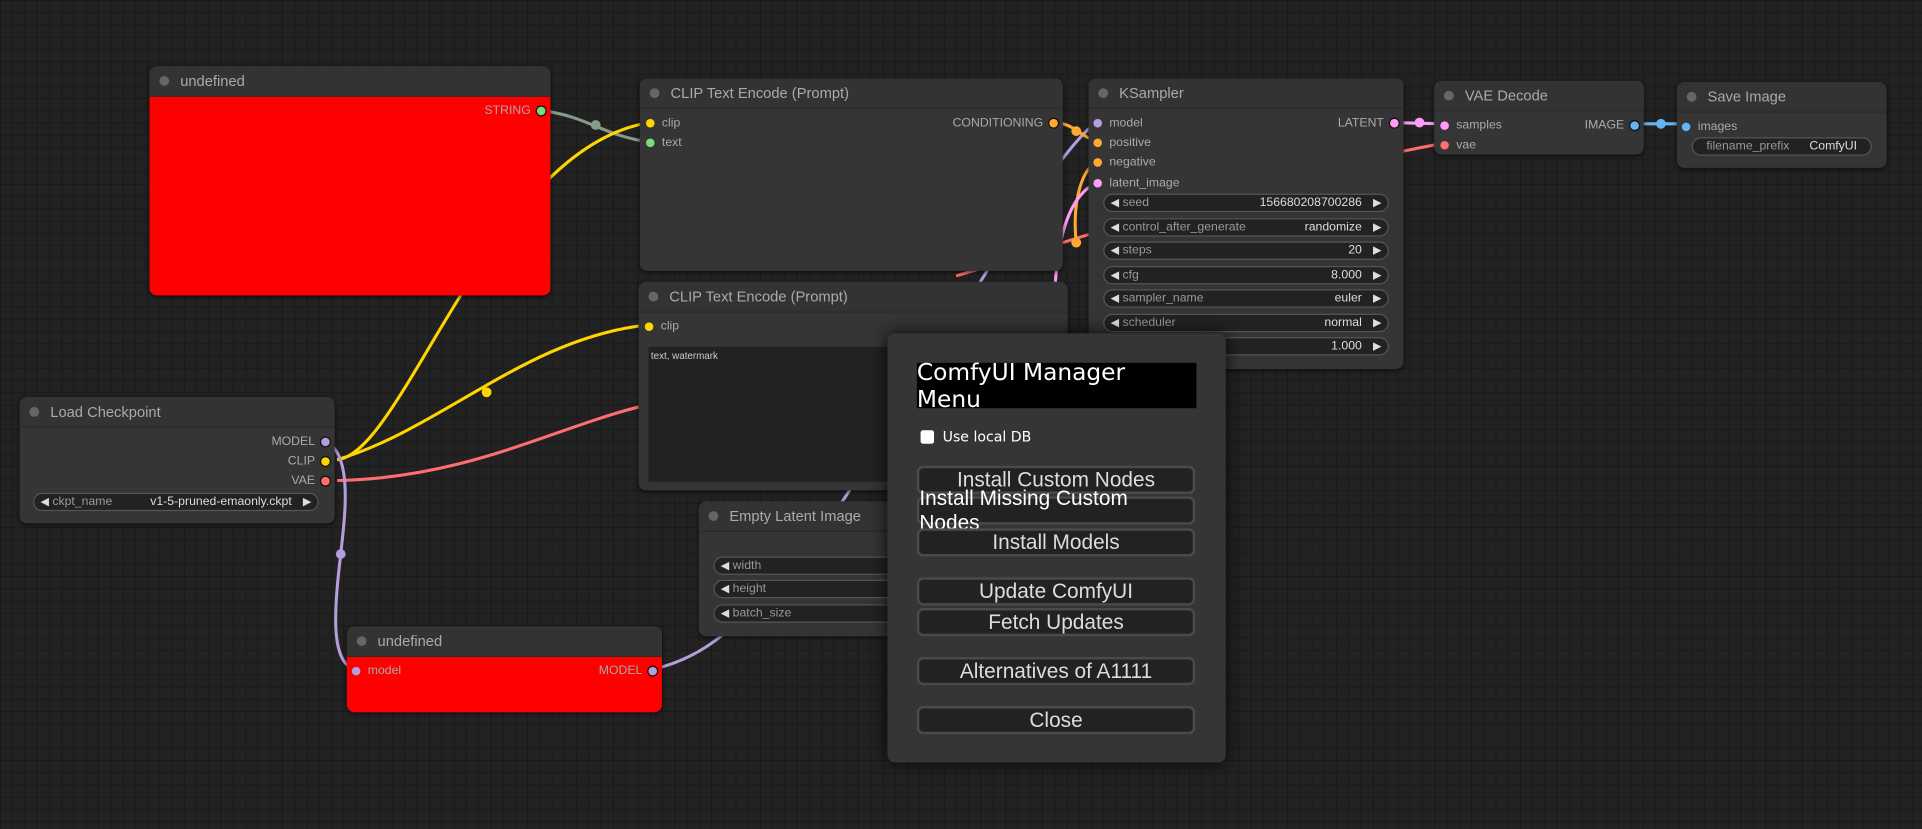 The image size is (1922, 829). What do you see at coordinates (515, 110) in the screenshot?
I see `output-string: STRING` at bounding box center [515, 110].